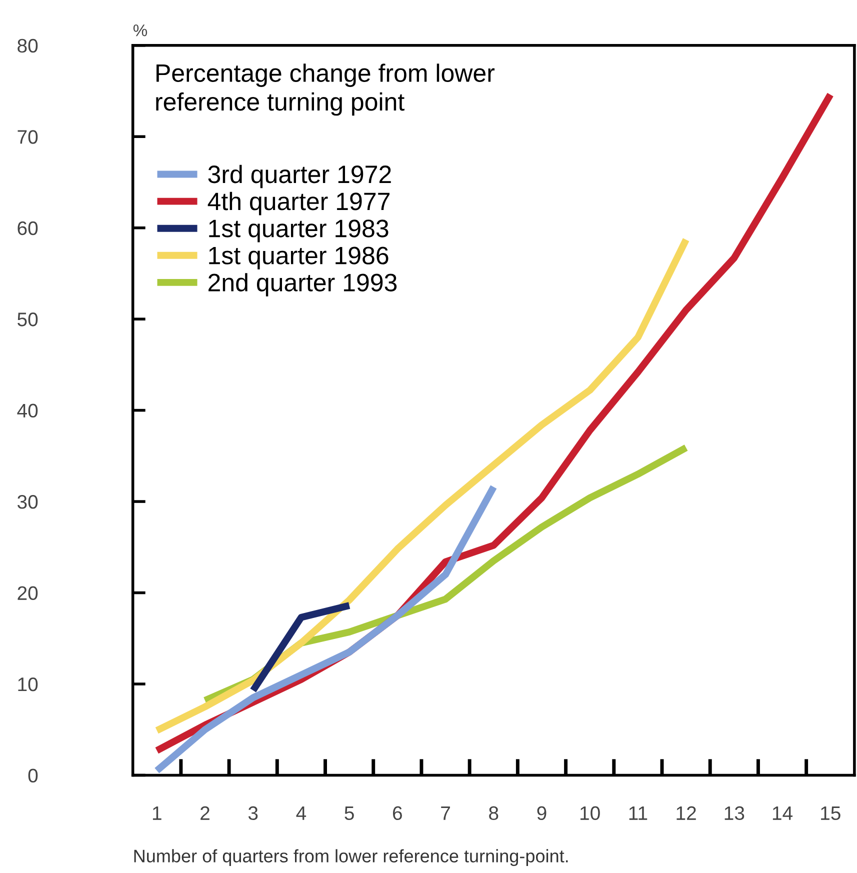 The width and height of the screenshot is (857, 873). Describe the element at coordinates (325, 90) in the screenshot. I see `text: Percentage change from lower reference turning point` at that location.